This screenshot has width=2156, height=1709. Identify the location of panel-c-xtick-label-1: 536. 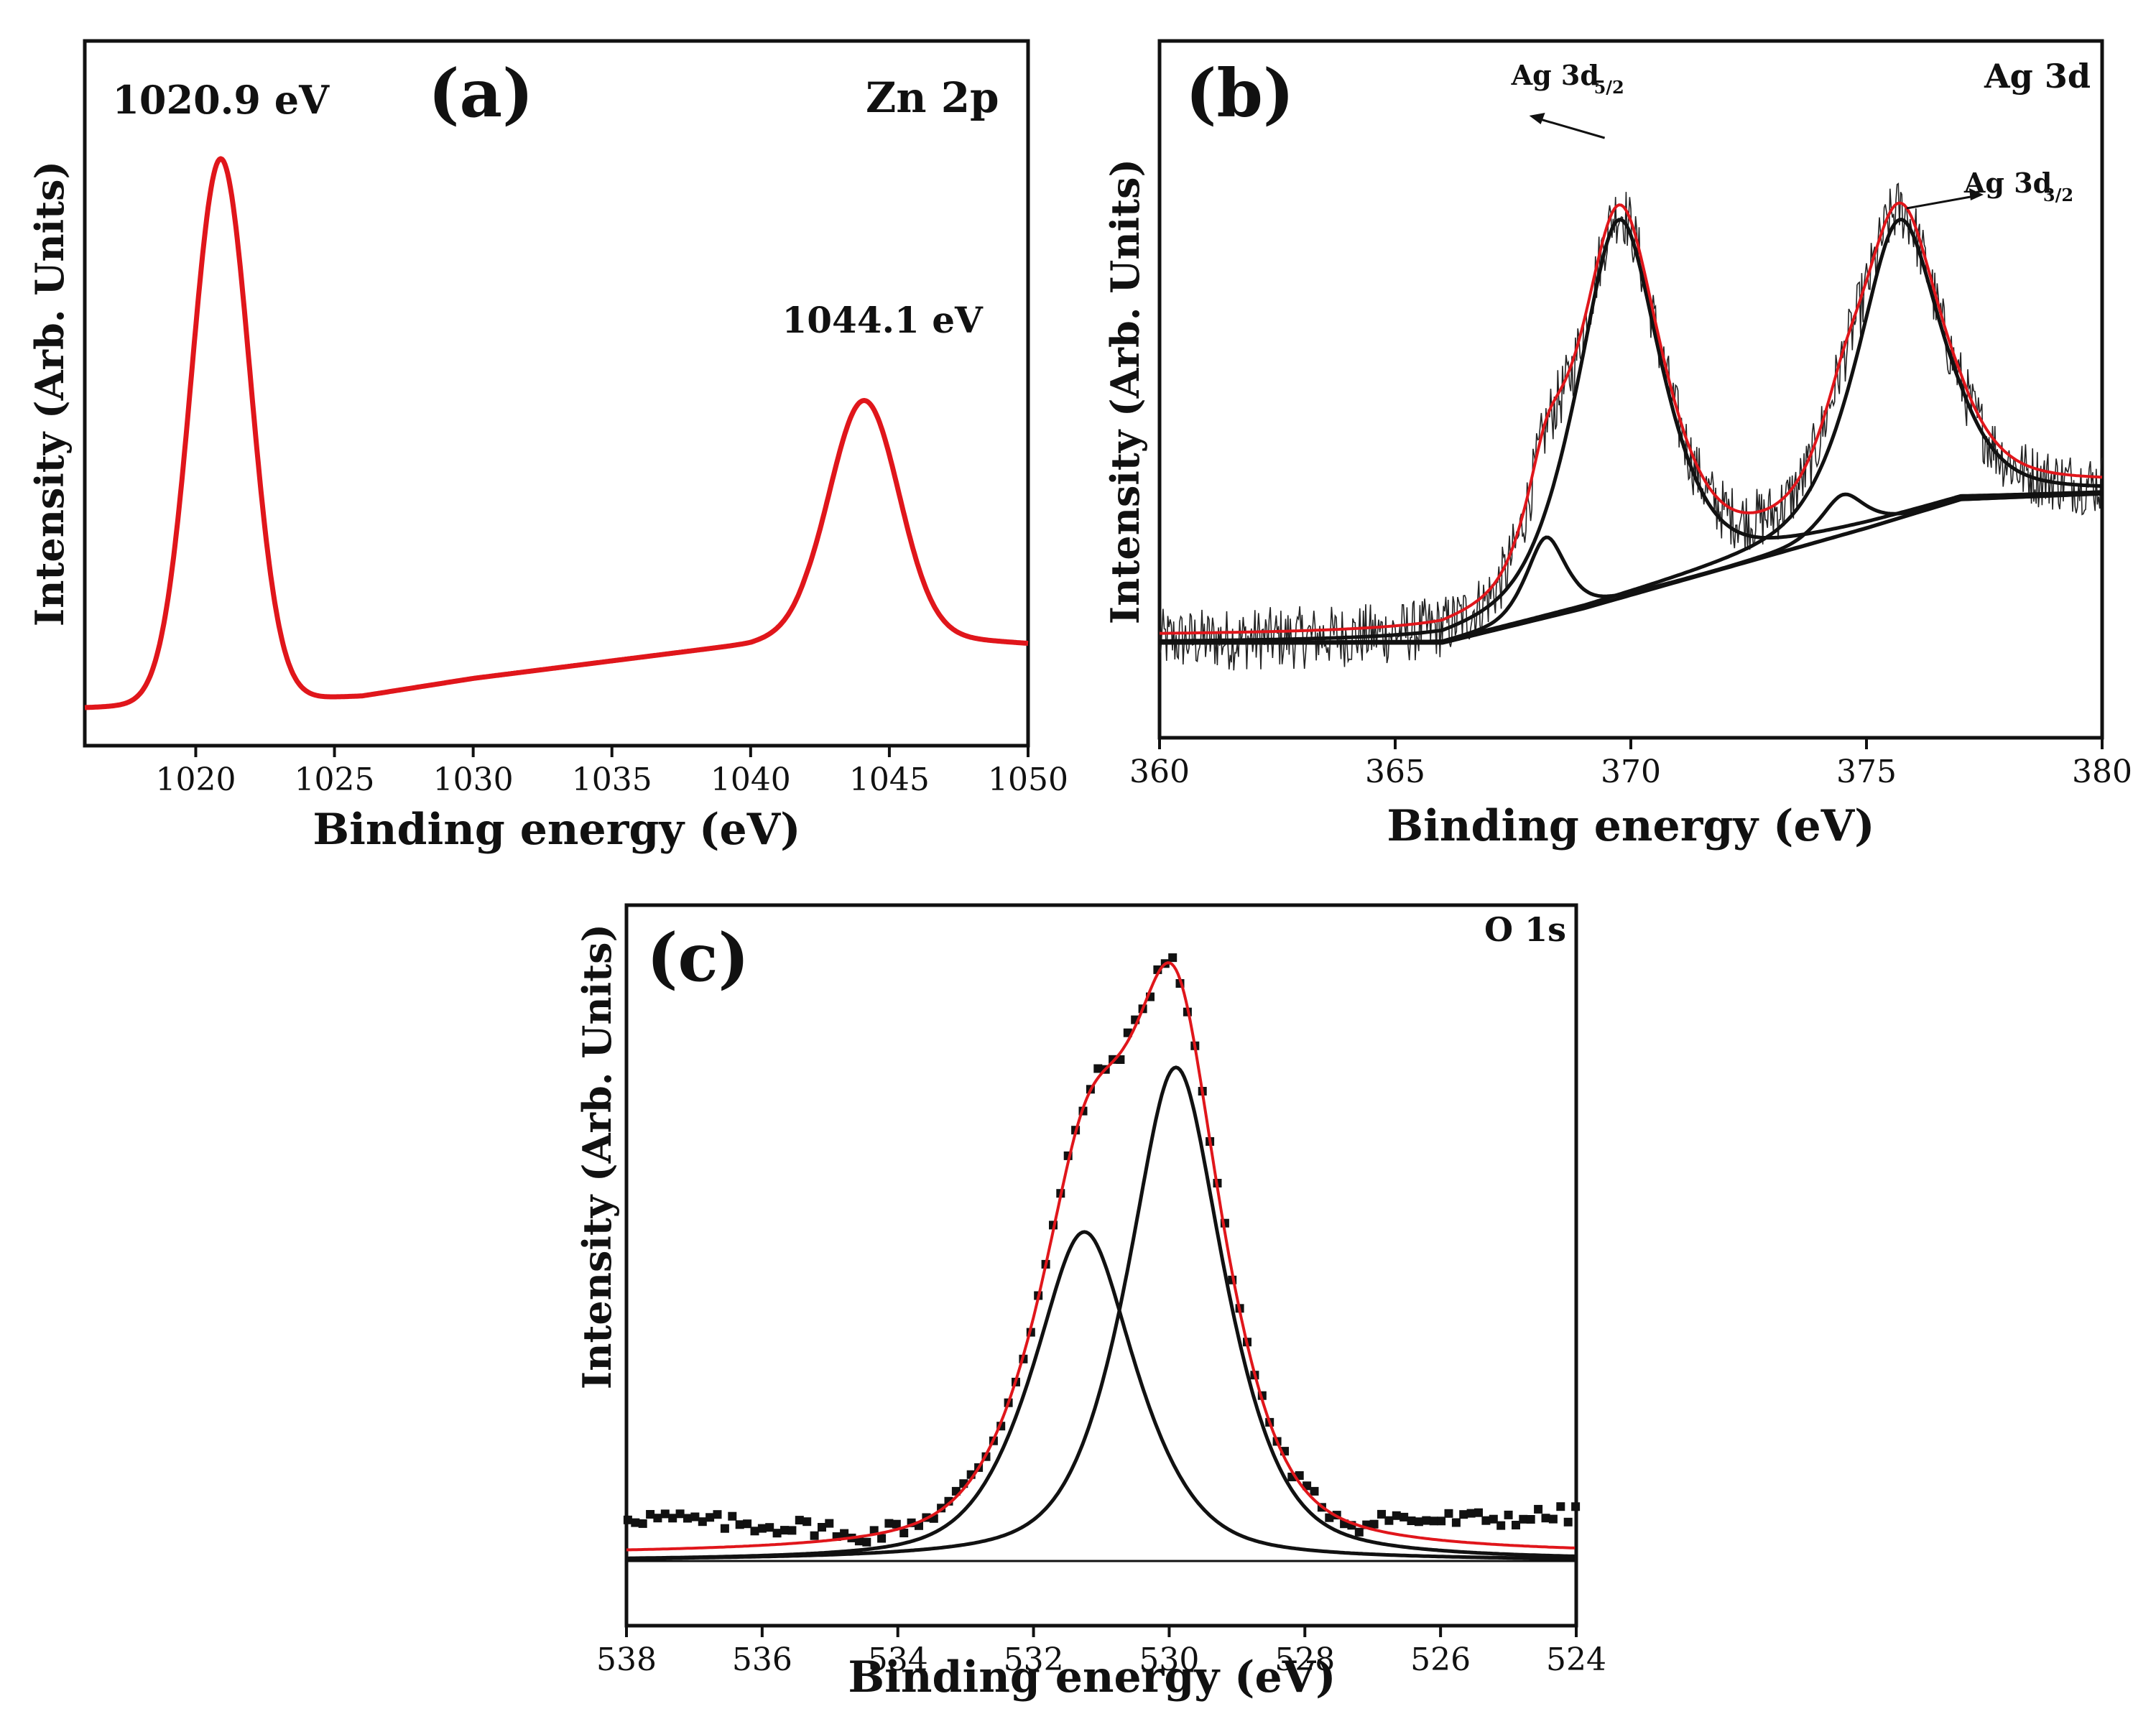
(762, 1659).